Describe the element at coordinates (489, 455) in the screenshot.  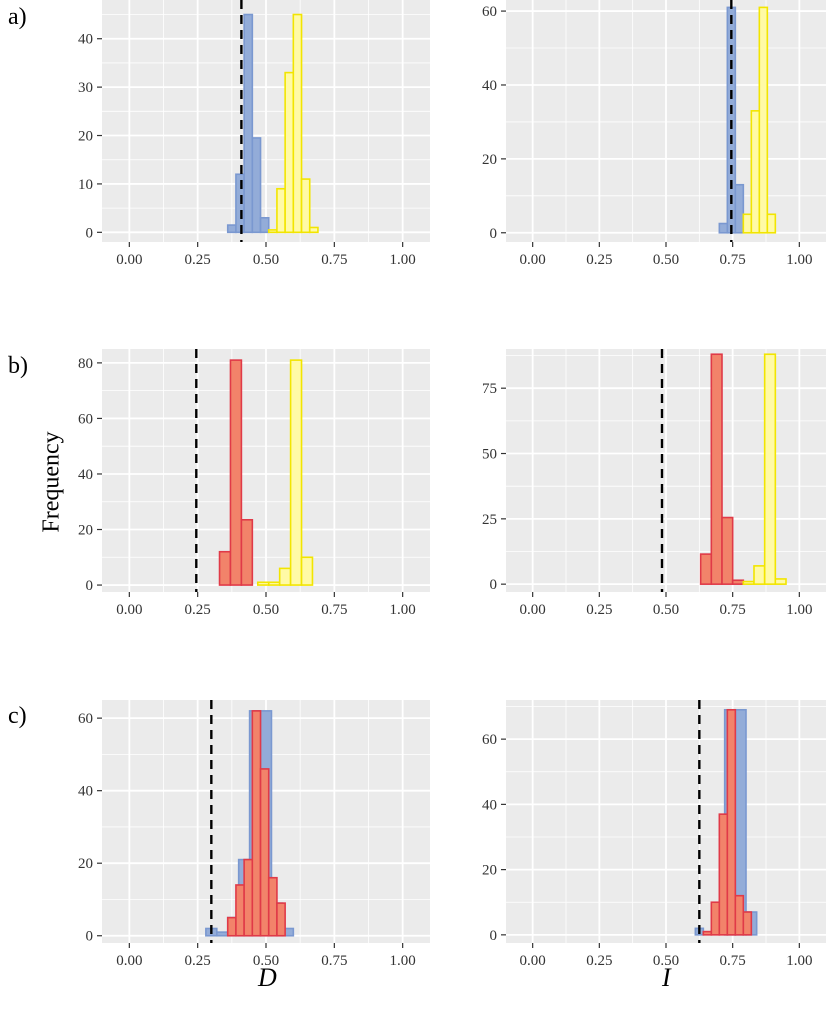
I see `y-tick-label: 50` at that location.